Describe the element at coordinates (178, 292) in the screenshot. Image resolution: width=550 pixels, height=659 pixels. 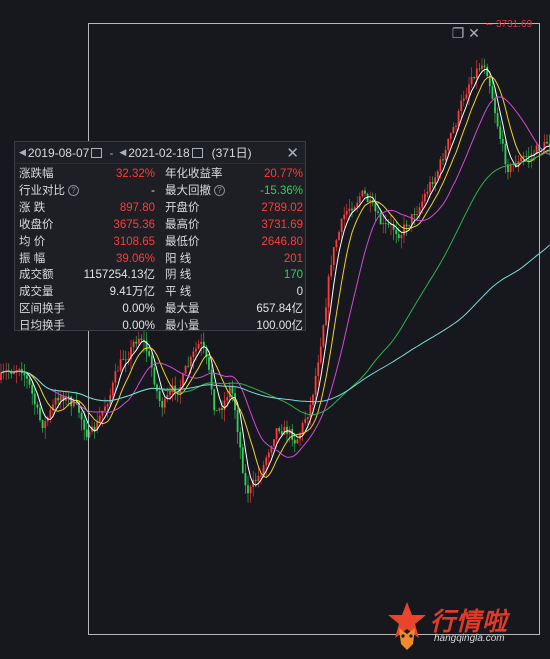
I see `stat-label: 平 线` at that location.